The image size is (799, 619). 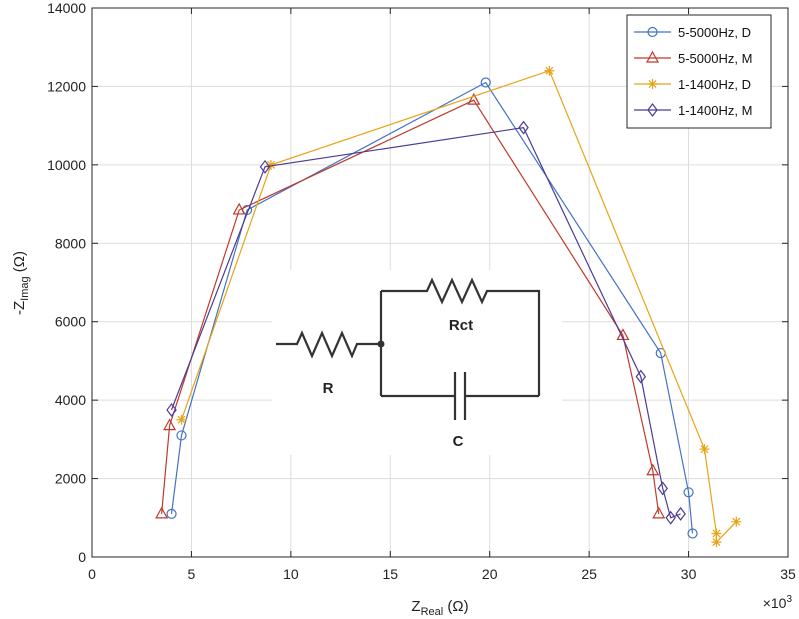 What do you see at coordinates (66, 8) in the screenshot?
I see `y-tick-label: 14000` at bounding box center [66, 8].